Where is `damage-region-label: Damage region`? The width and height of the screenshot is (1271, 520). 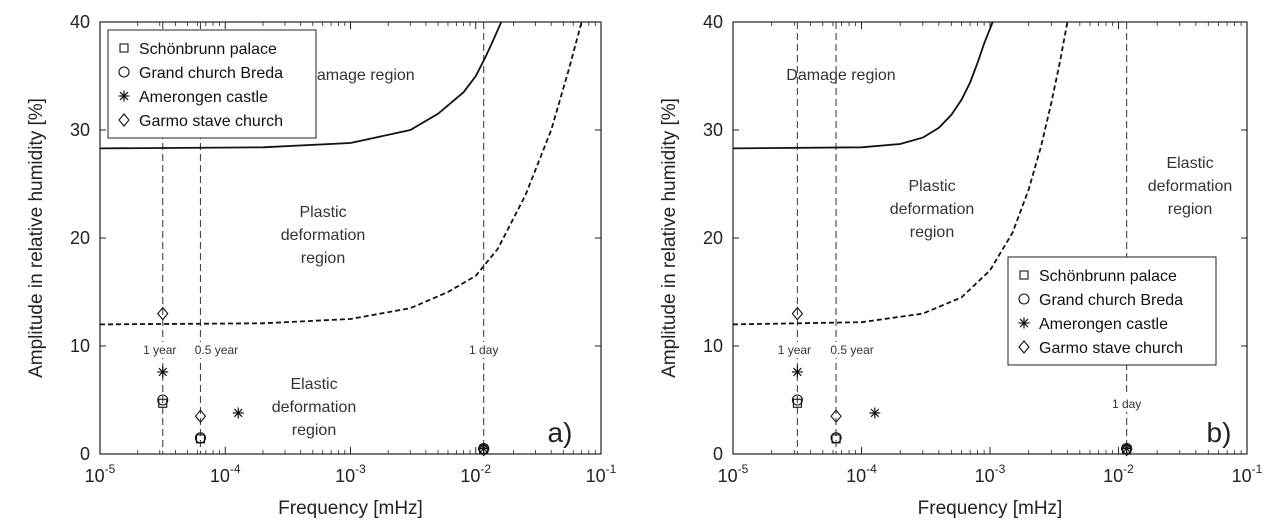 damage-region-label: Damage region is located at coordinates (840, 75).